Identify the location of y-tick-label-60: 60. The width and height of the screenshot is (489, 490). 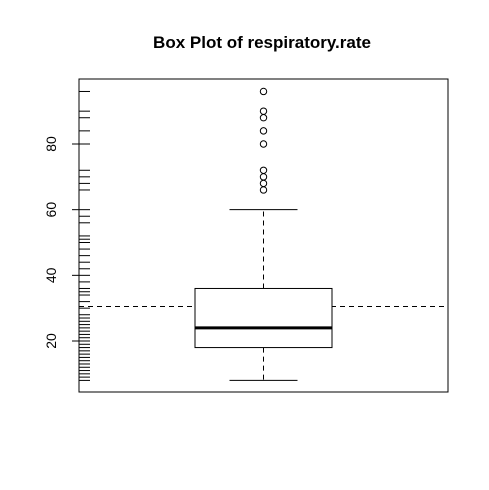
(51, 210).